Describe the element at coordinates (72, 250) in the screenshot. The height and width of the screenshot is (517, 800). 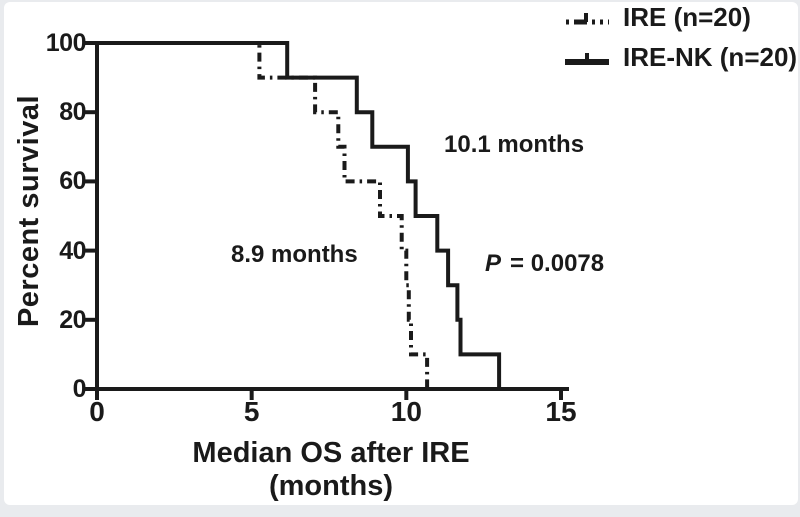
I see `y-tick-label: 40` at that location.